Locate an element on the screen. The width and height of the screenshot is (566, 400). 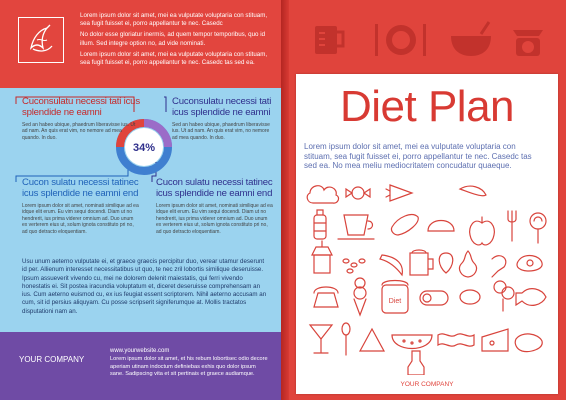
cloud-icon is located at coordinates (323, 194).